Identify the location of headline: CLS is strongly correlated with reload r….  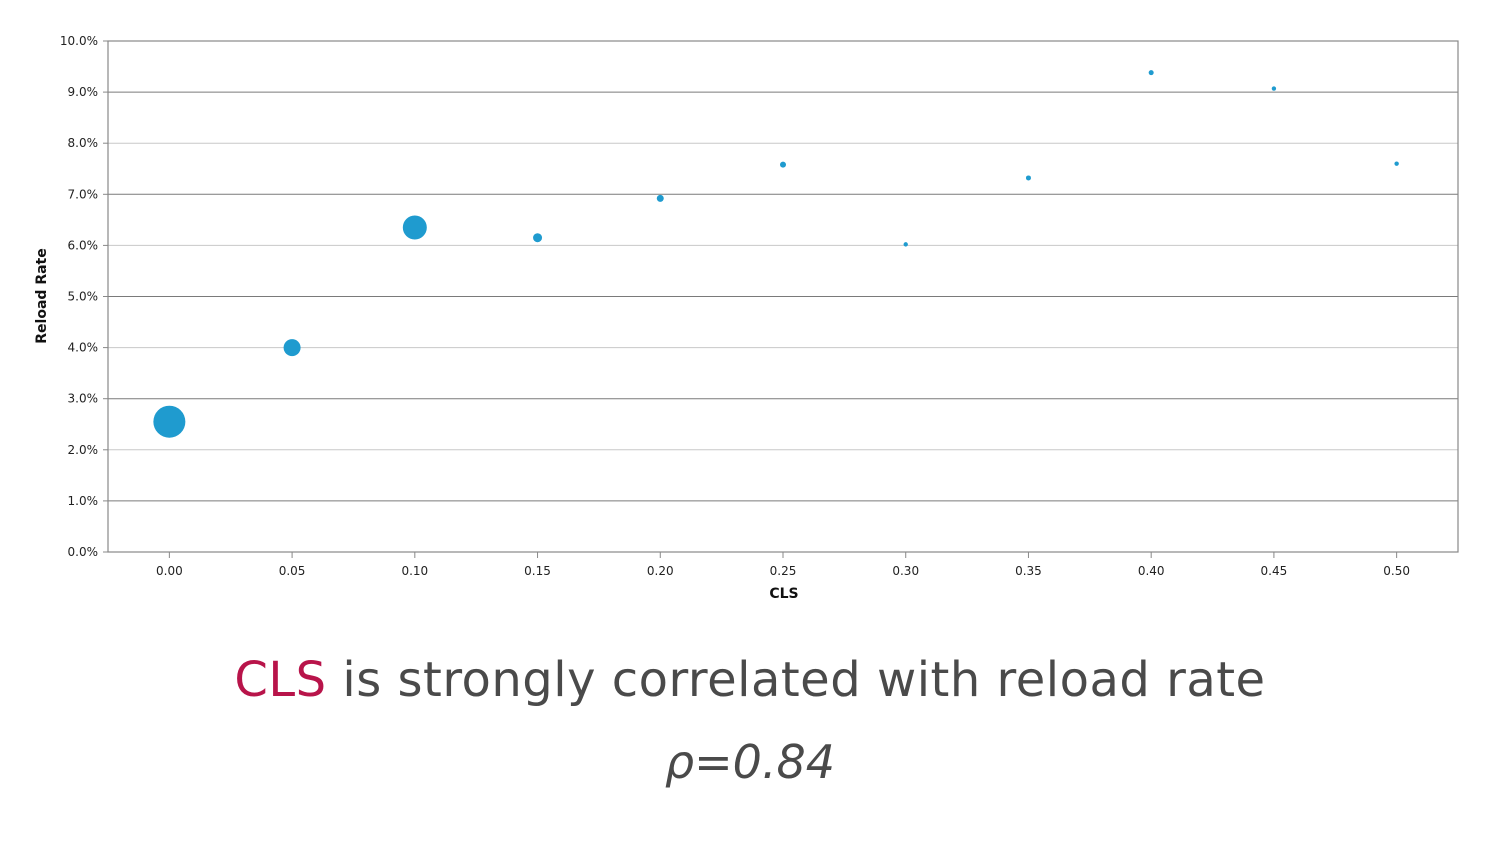
(750, 680).